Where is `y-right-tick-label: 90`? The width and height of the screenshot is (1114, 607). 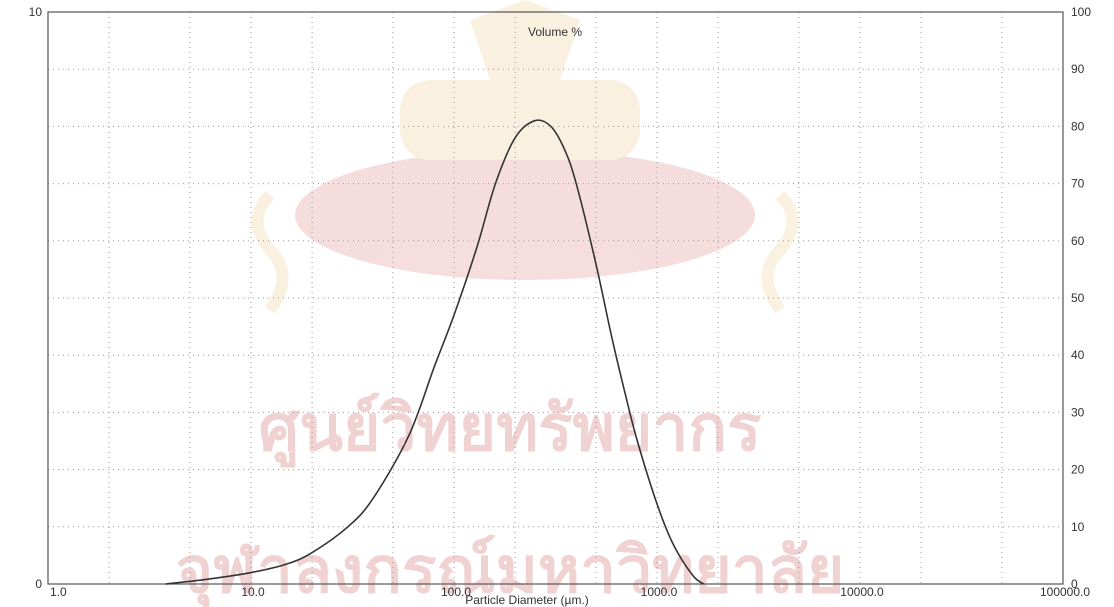 y-right-tick-label: 90 is located at coordinates (1078, 69).